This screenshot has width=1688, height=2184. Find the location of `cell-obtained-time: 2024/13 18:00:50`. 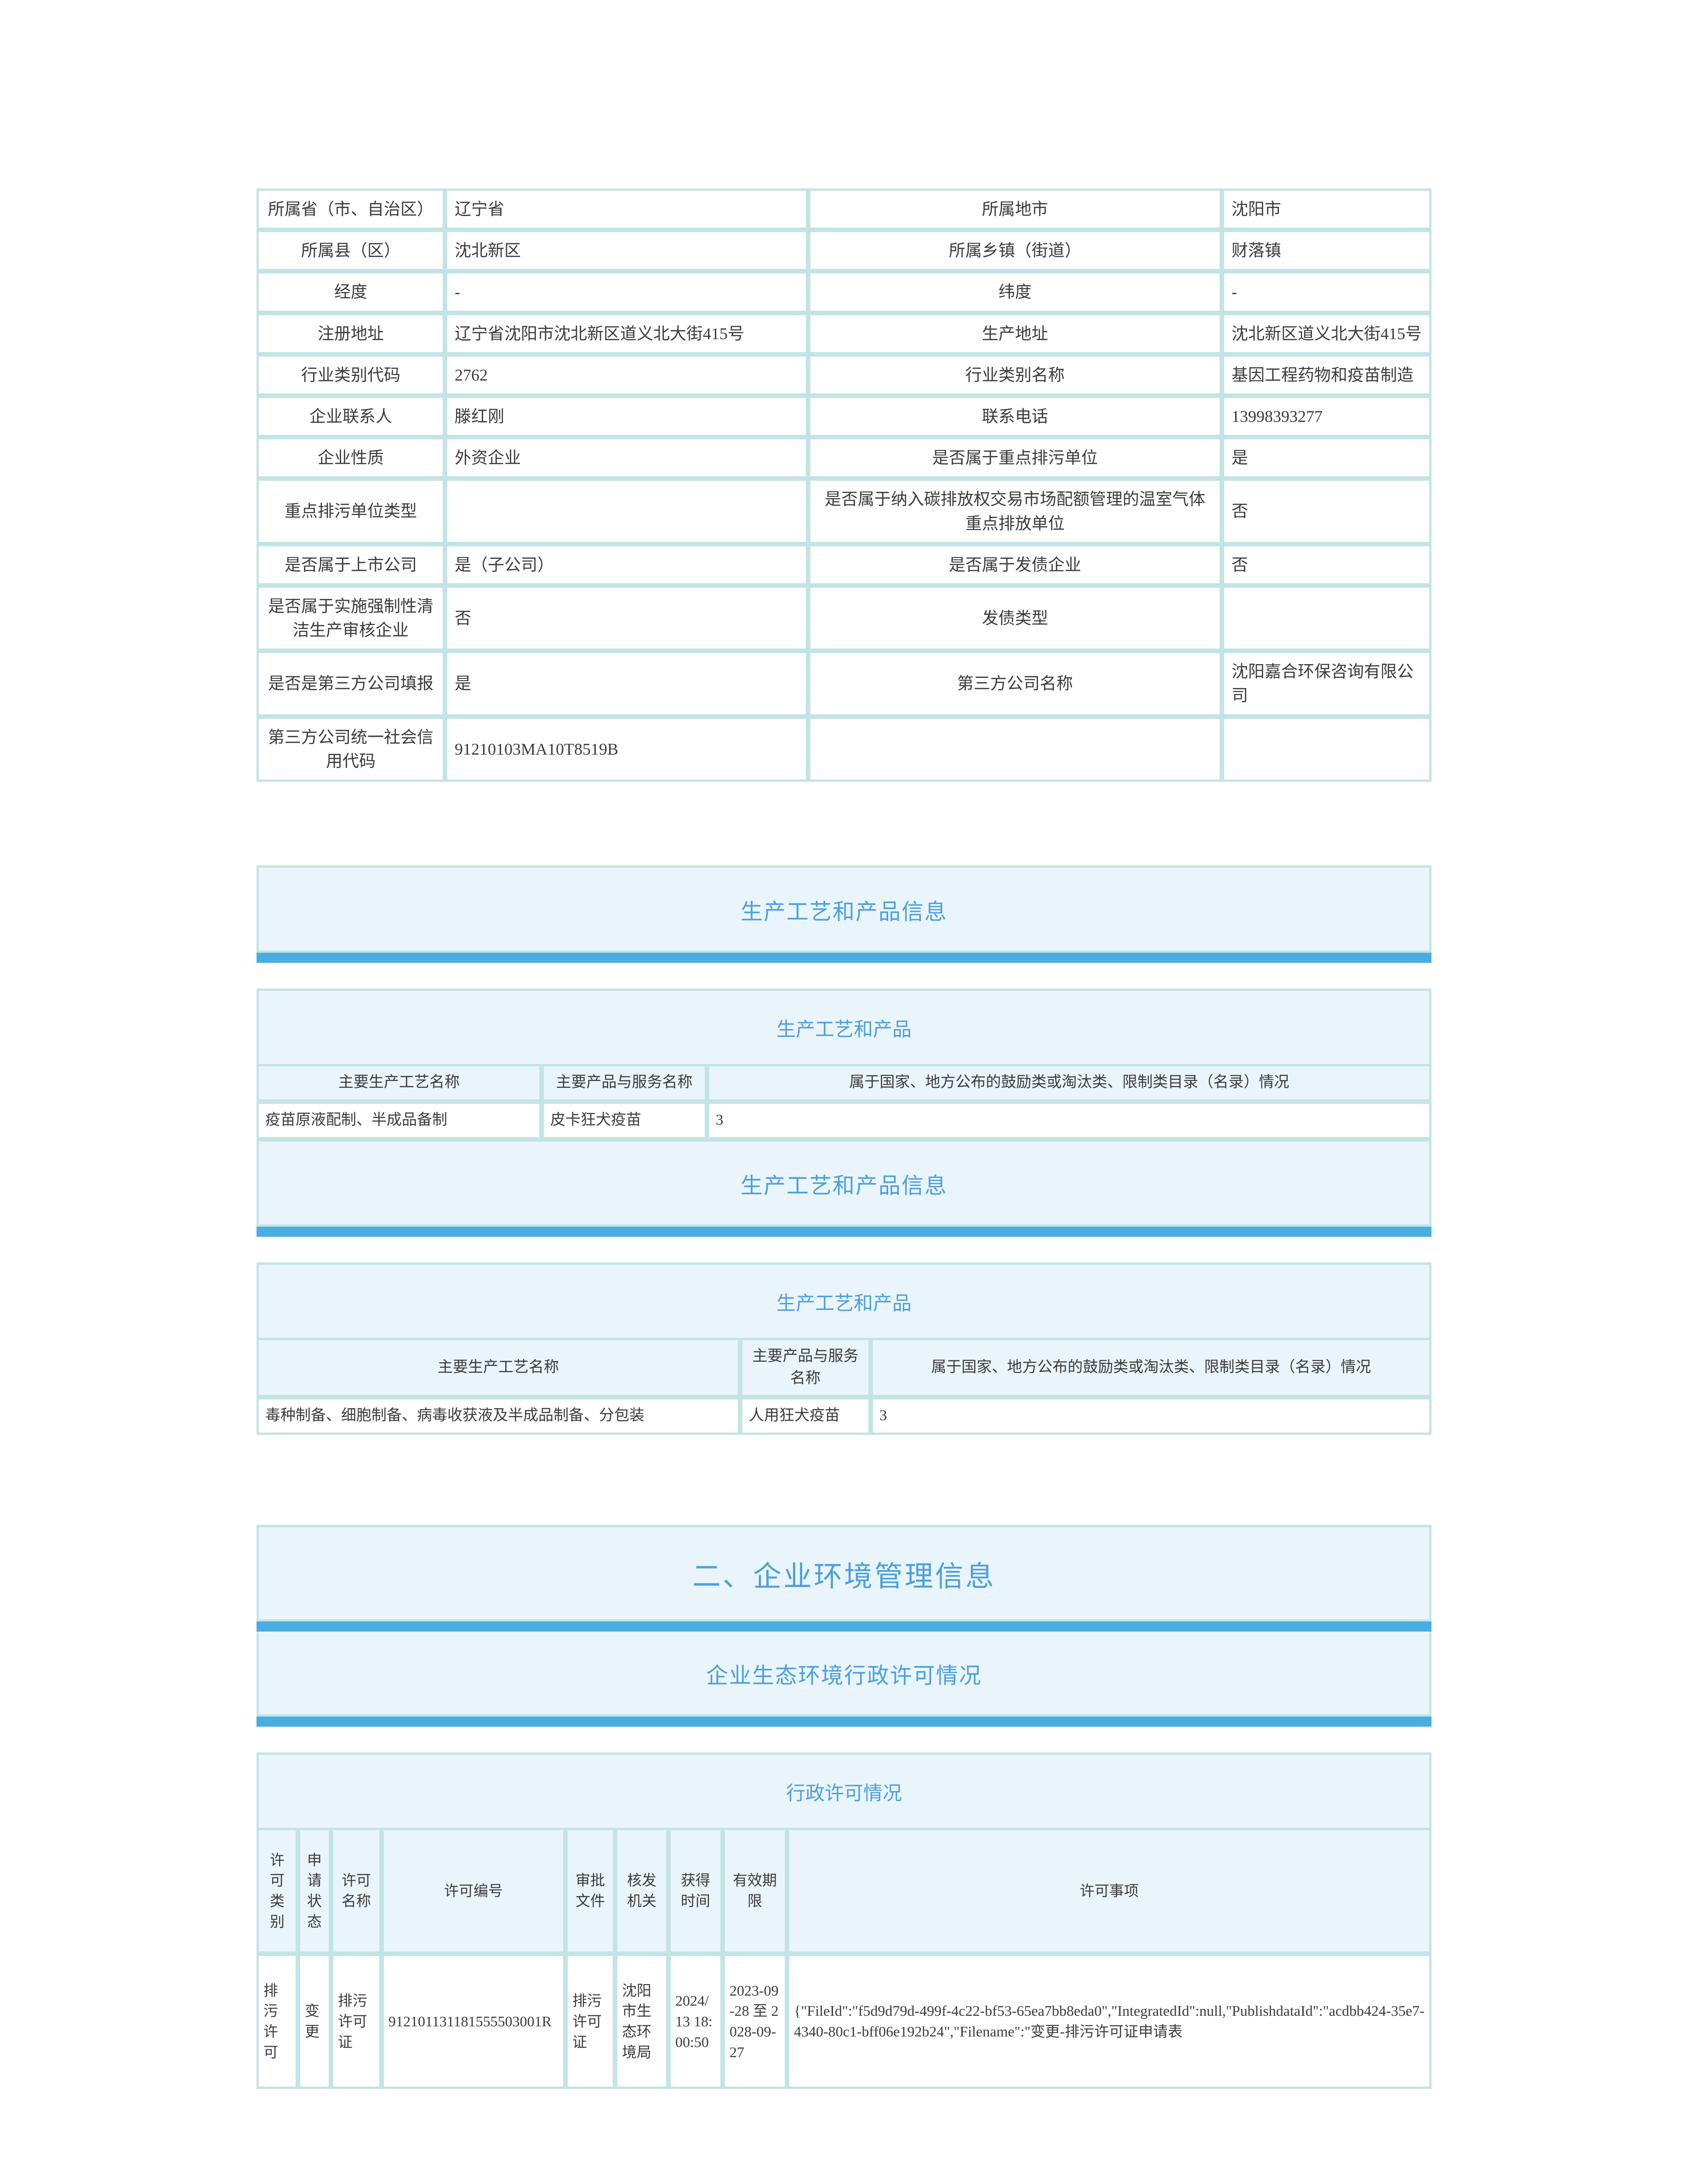

cell-obtained-time: 2024/13 18:00:50 is located at coordinates (696, 2021).